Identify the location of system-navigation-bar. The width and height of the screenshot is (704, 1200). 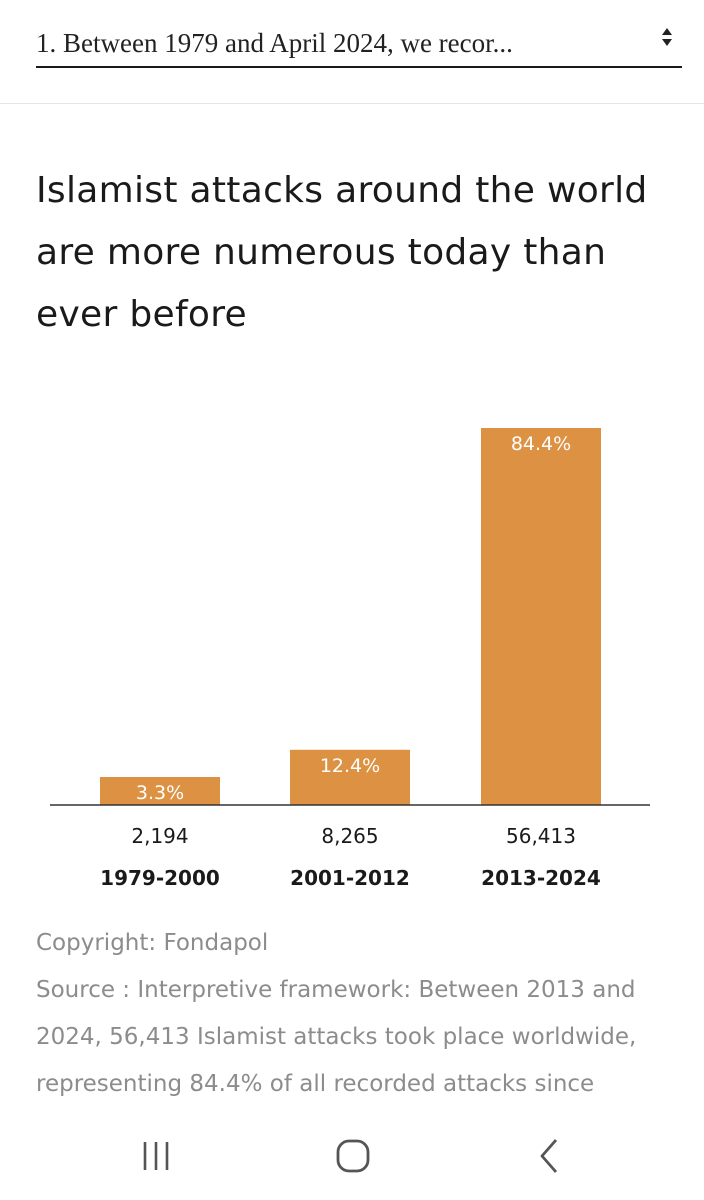
(352, 1155).